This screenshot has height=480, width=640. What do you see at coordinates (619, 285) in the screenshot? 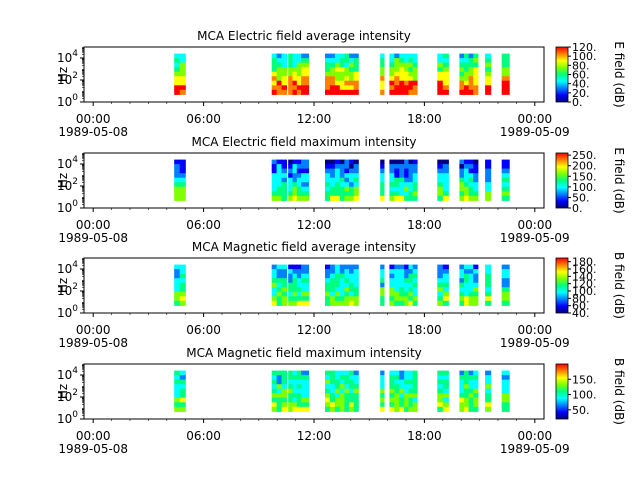
I see `colorbar-label: B field (dB)` at bounding box center [619, 285].